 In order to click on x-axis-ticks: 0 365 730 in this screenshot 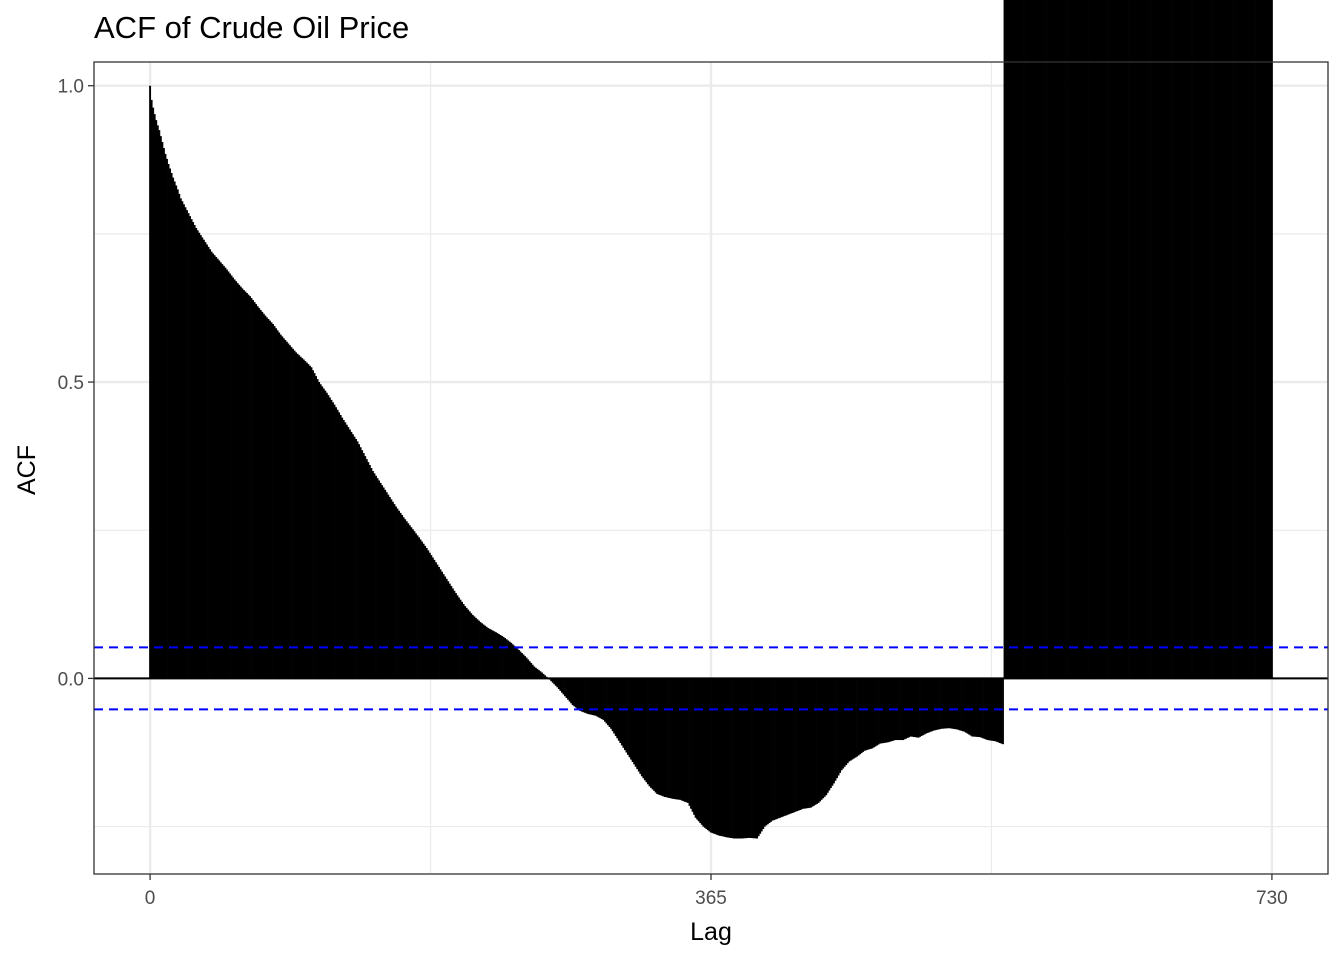, I will do `click(716, 891)`.